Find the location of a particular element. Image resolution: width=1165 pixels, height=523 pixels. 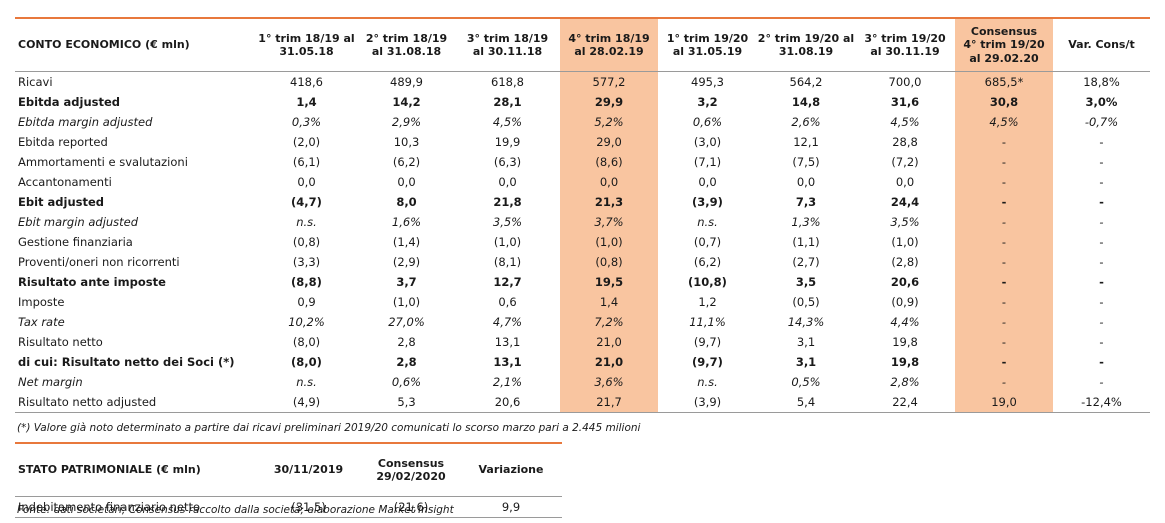

cell-value: 489,9 is located at coordinates (406, 82).